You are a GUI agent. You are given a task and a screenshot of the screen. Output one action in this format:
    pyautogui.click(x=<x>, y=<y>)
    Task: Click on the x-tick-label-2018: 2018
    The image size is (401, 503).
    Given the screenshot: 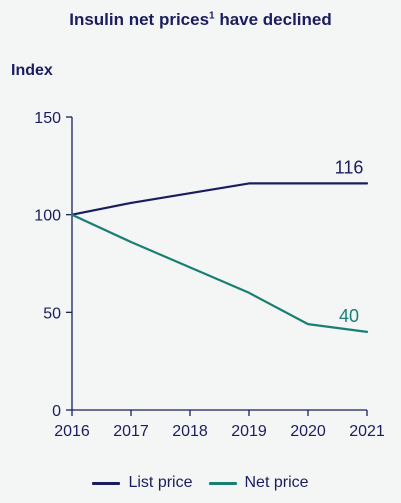 What is the action you would take?
    pyautogui.click(x=190, y=431)
    